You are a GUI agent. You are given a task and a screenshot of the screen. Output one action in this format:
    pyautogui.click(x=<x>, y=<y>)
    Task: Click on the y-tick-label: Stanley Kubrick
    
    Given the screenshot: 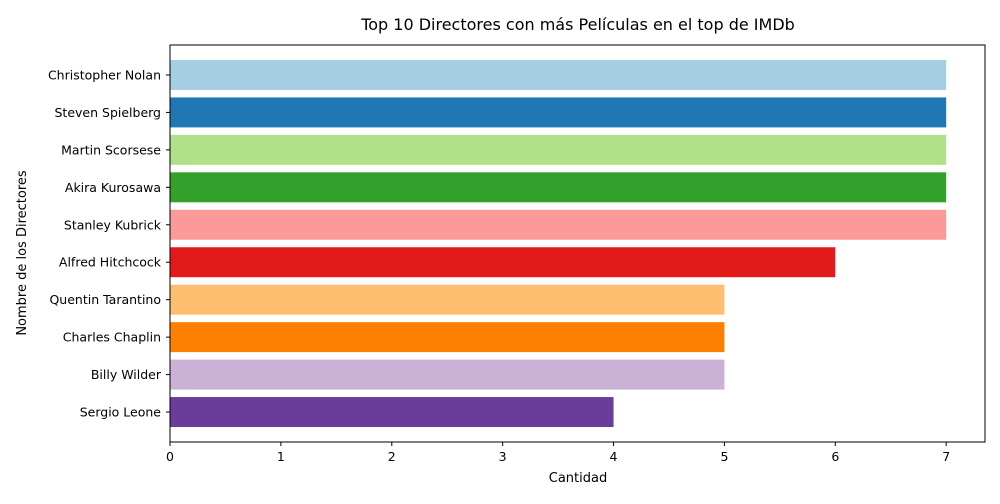 What is the action you would take?
    pyautogui.click(x=113, y=224)
    